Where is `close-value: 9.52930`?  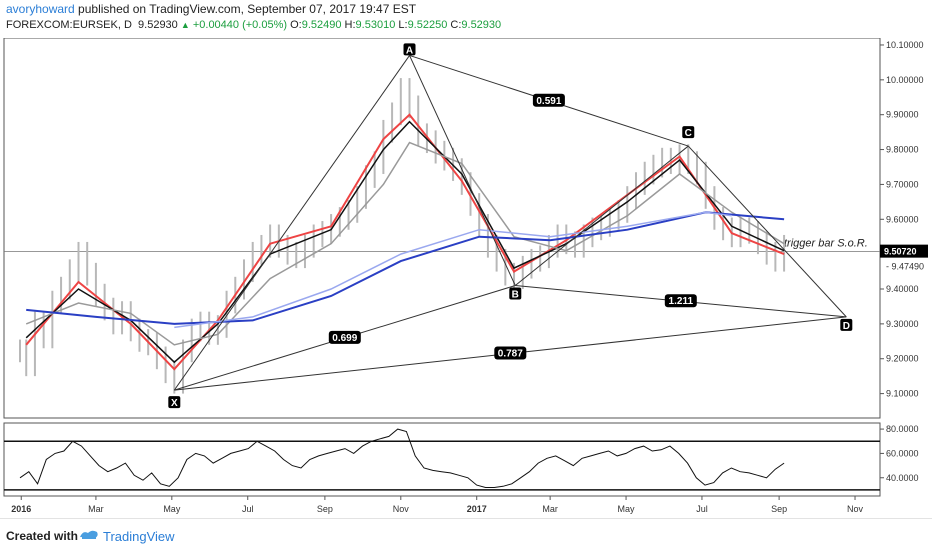 close-value: 9.52930 is located at coordinates (481, 25).